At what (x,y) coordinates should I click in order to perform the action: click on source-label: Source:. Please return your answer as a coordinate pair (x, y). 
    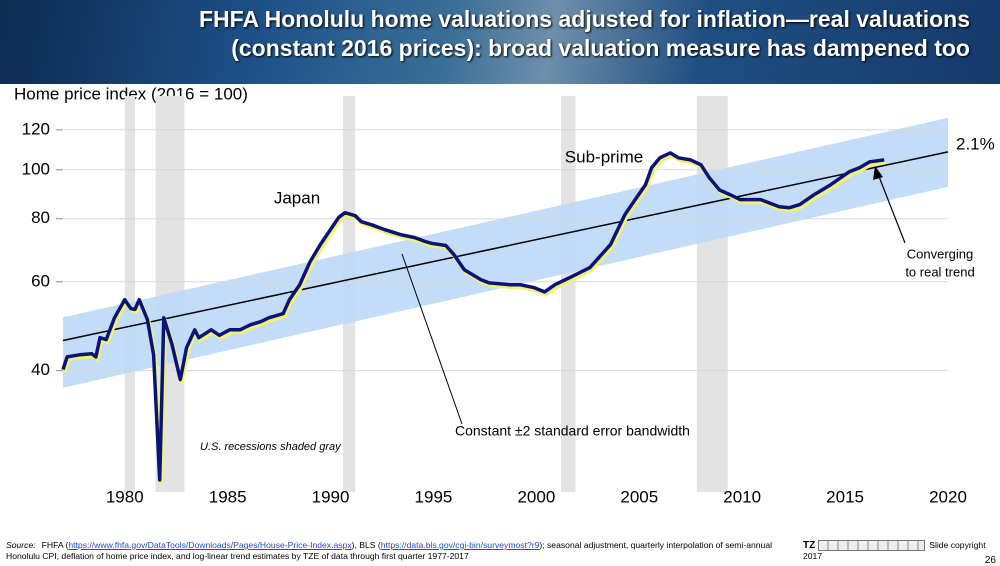
    Looking at the image, I should click on (21, 545).